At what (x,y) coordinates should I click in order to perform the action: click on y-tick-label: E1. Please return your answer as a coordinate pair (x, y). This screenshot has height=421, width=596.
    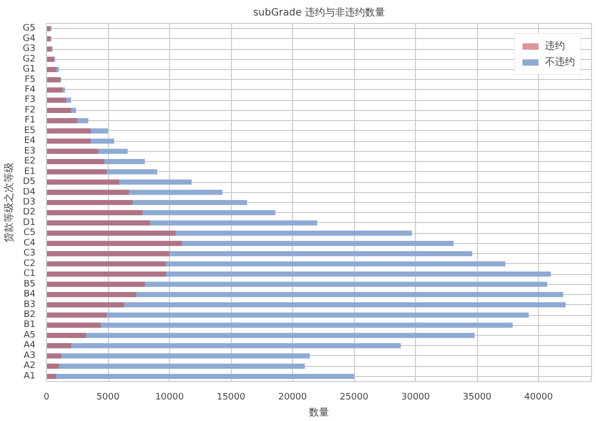
    Looking at the image, I should click on (30, 171).